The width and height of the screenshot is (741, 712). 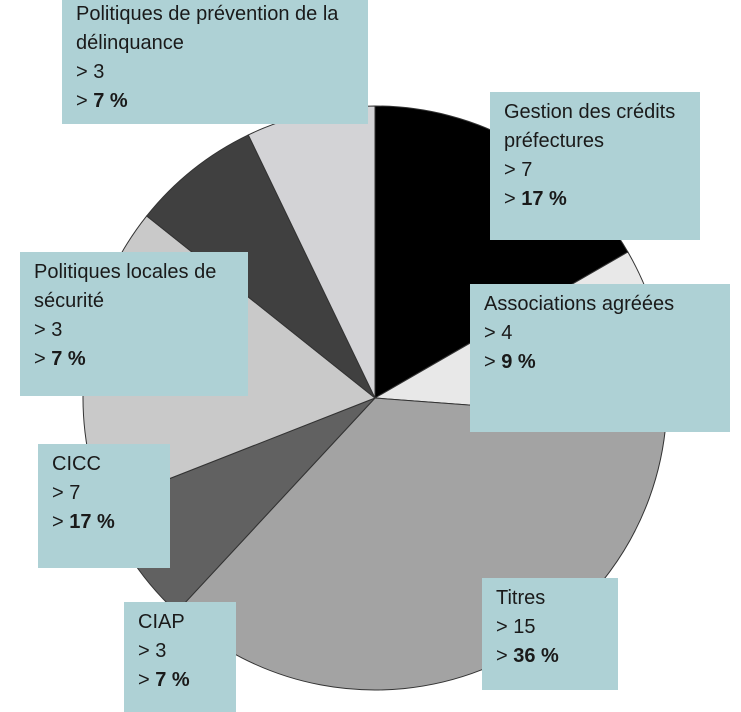 What do you see at coordinates (125, 286) in the screenshot?
I see `category-label: Politiques locales de sécurité` at bounding box center [125, 286].